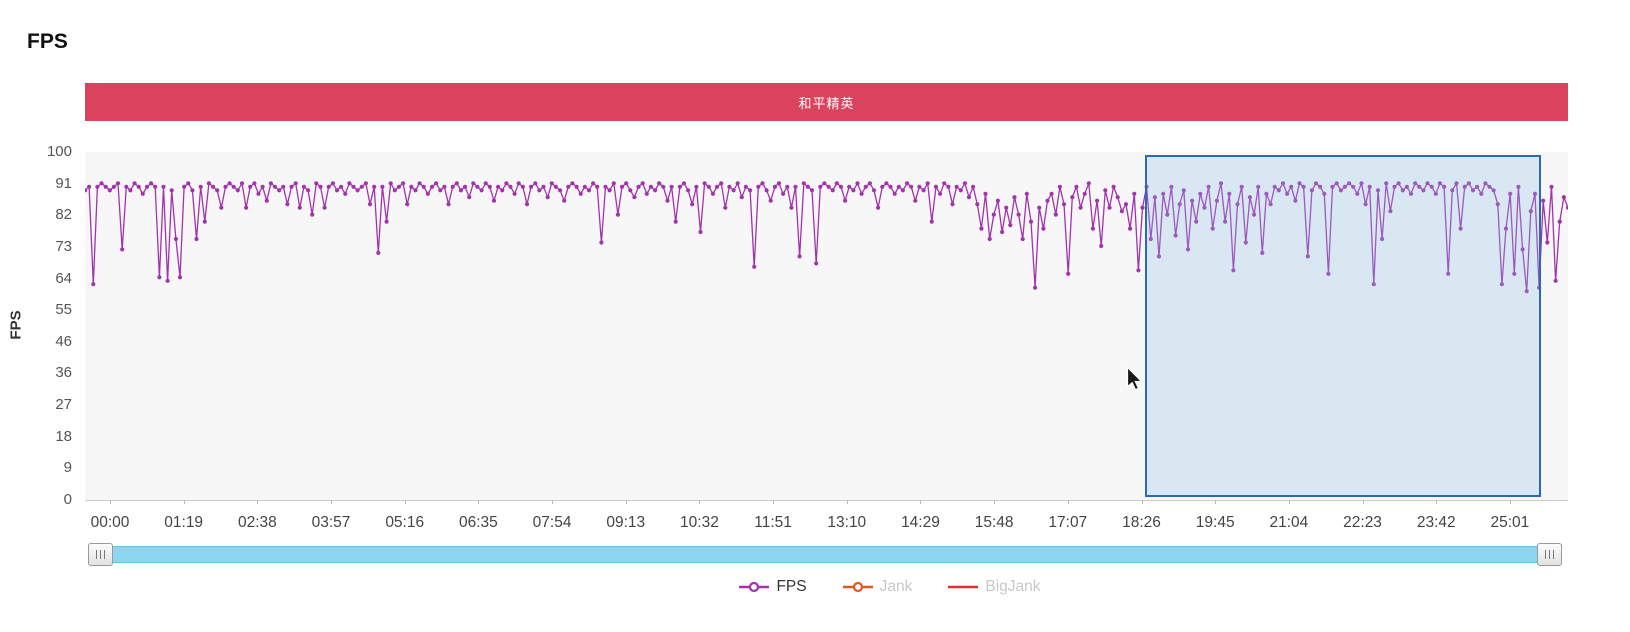 This screenshot has height=632, width=1630. Describe the element at coordinates (63, 341) in the screenshot. I see `y-axis-tick-label: 46` at that location.